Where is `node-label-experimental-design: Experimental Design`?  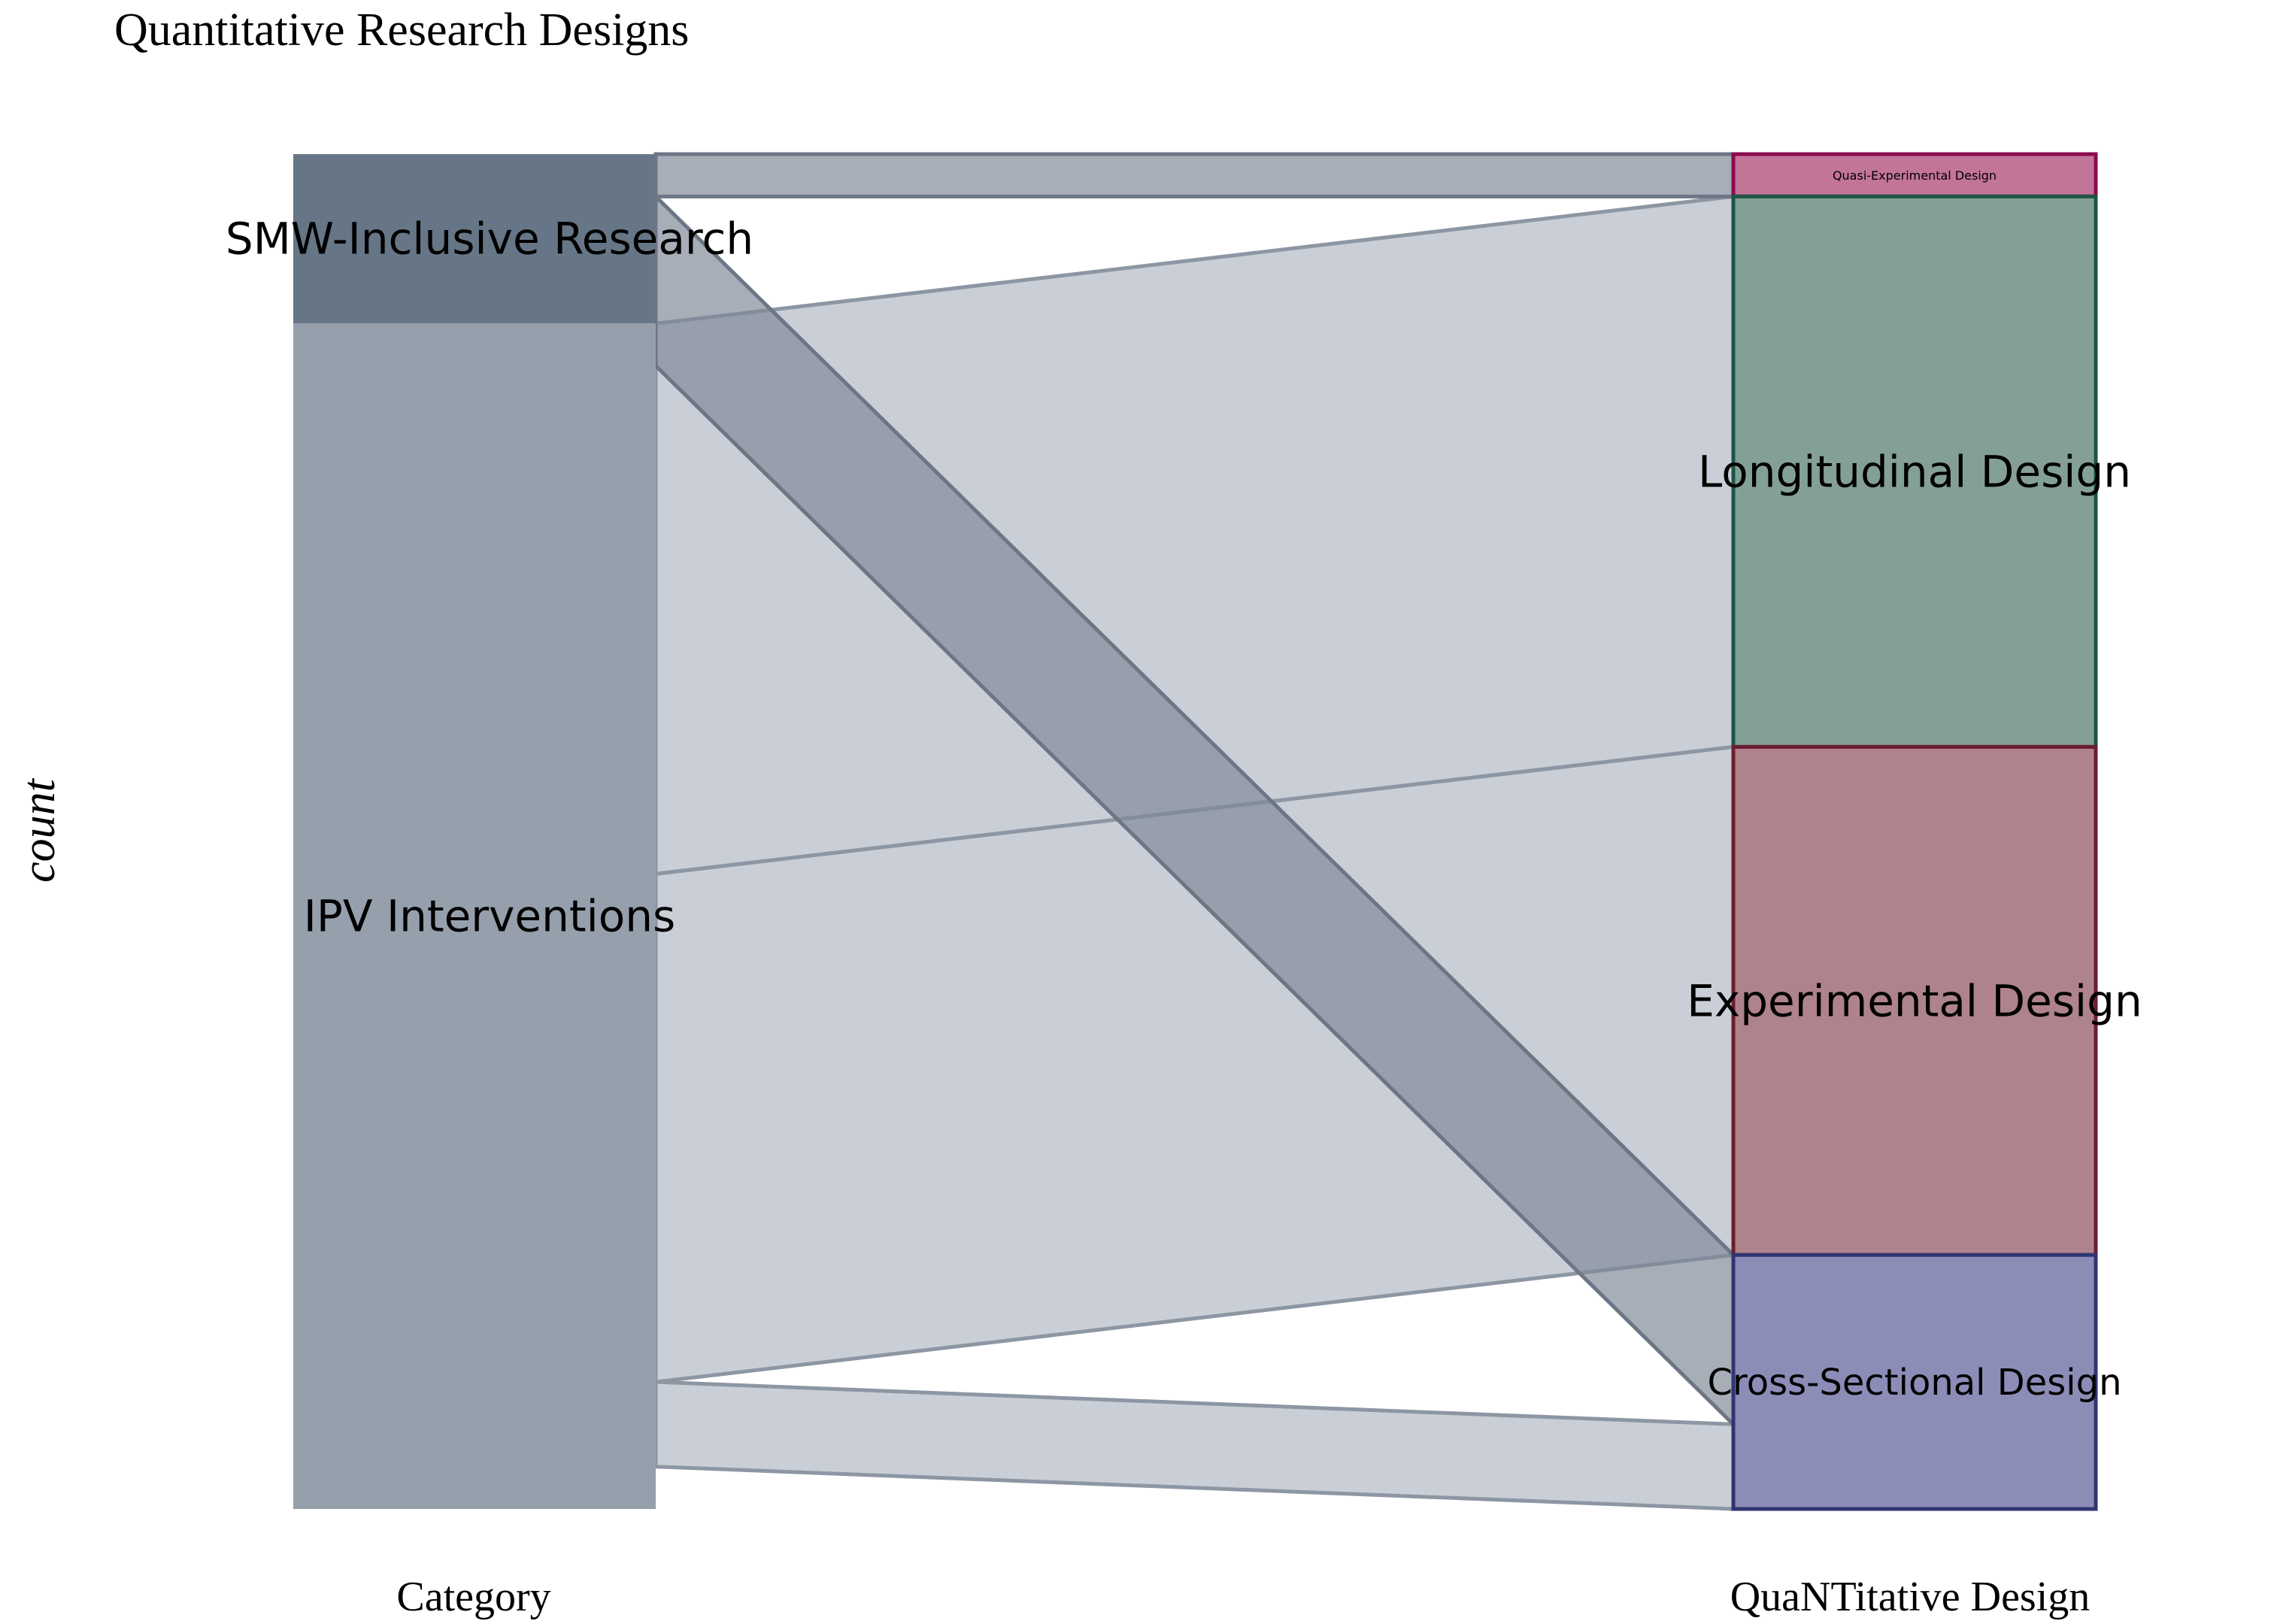
node-label-experimental-design: Experimental Design is located at coordinates (1914, 1001).